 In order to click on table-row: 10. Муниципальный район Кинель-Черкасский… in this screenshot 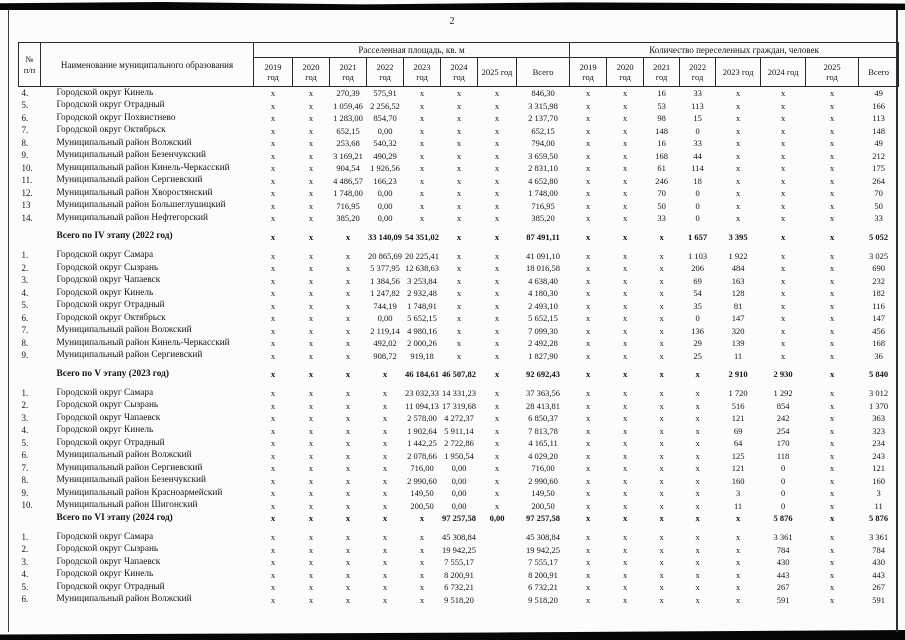, I will do `click(459, 168)`.